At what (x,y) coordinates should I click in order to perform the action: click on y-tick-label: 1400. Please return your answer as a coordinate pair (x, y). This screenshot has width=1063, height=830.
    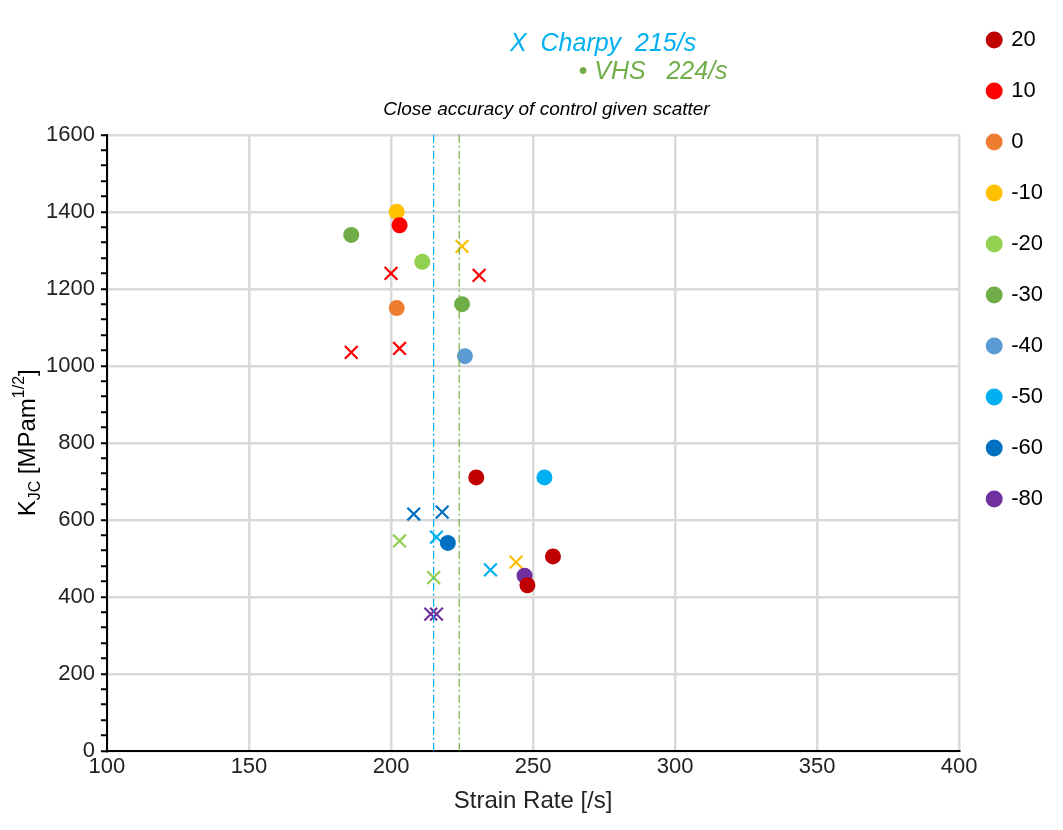
    Looking at the image, I should click on (70, 210).